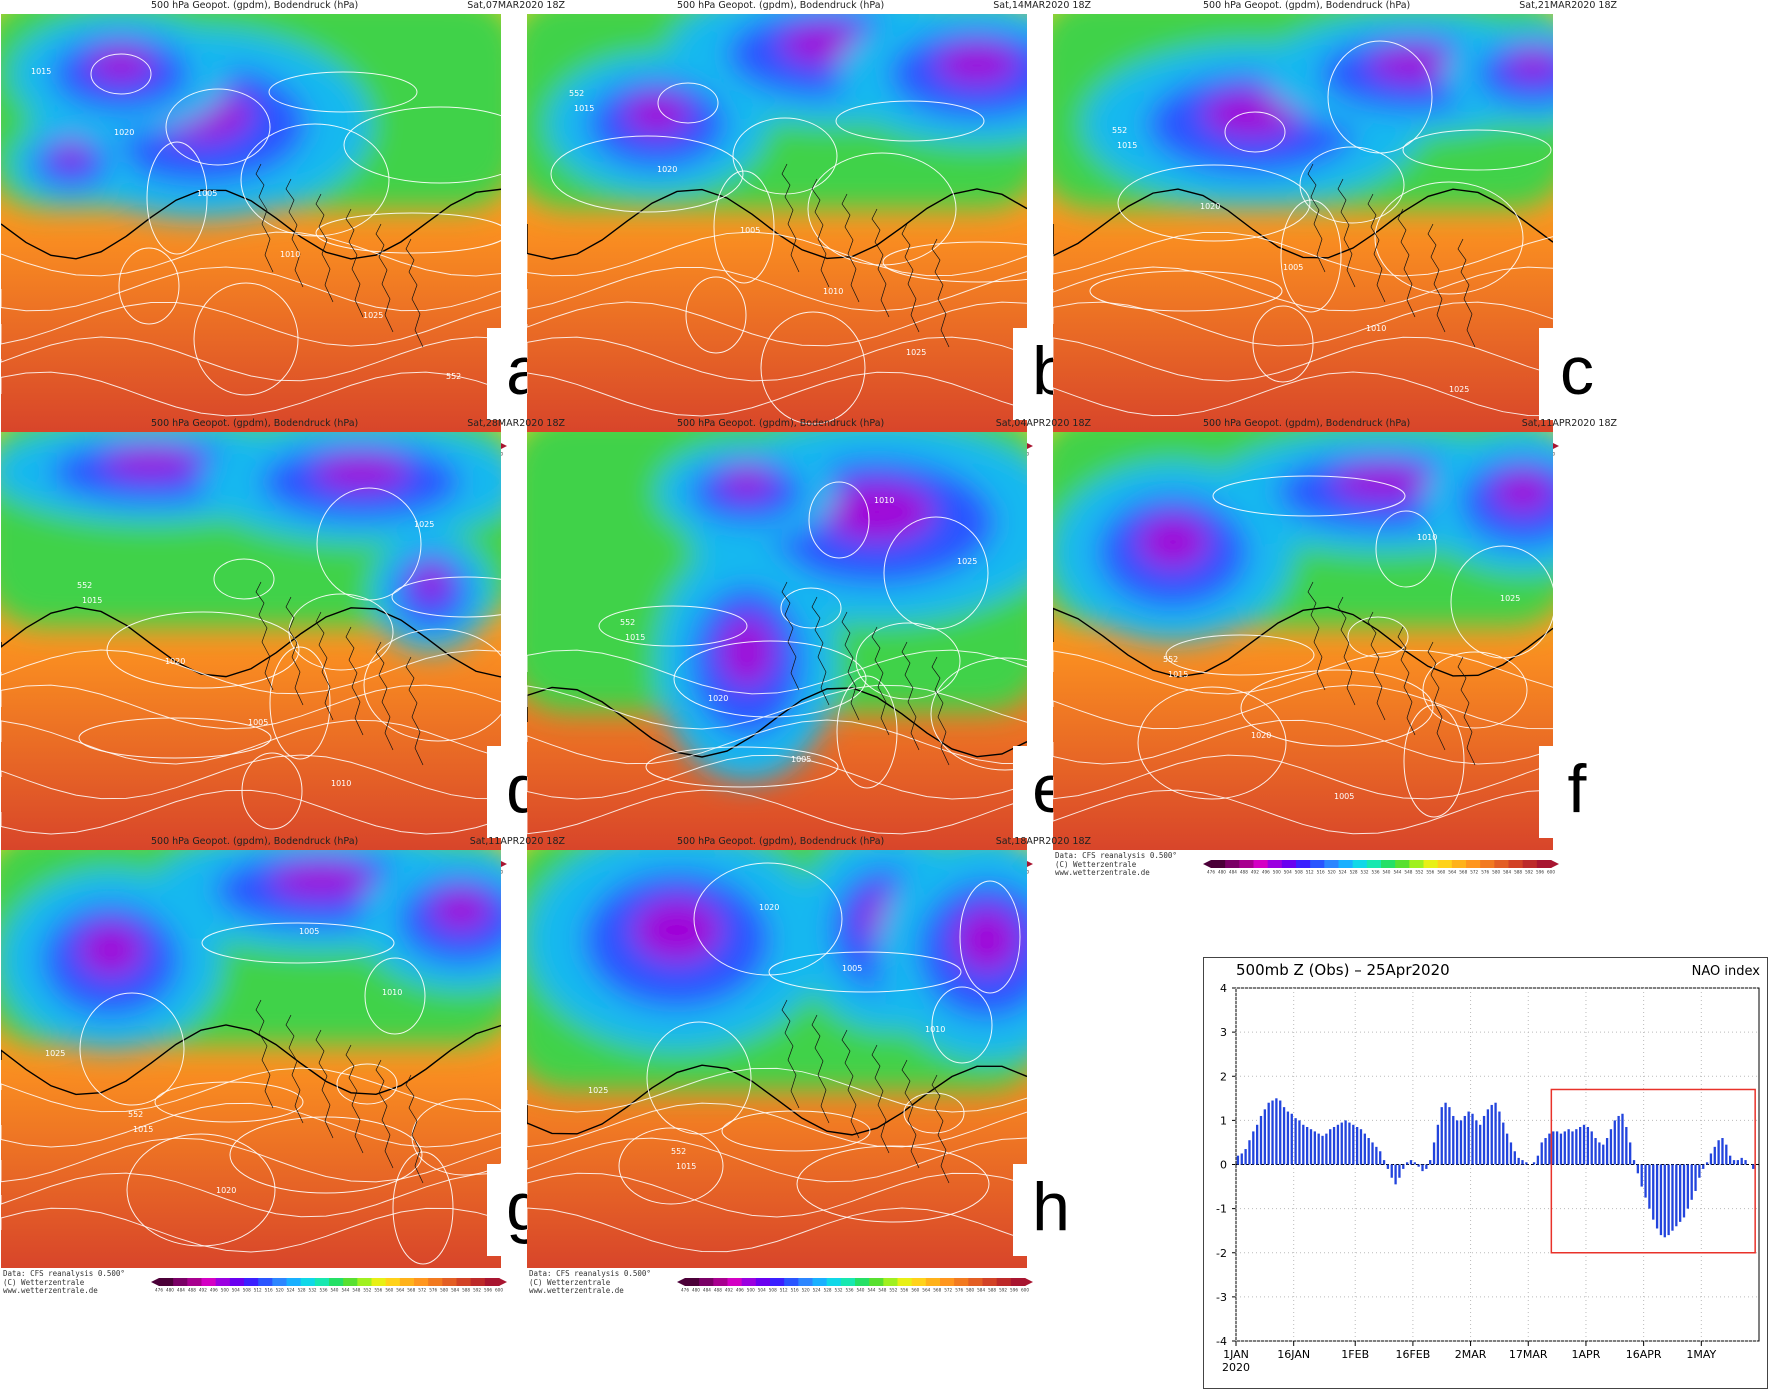 Image resolution: width=1772 pixels, height=1397 pixels. Describe the element at coordinates (718, 1290) in the screenshot. I see `colorbar-tick-label: 488` at that location.